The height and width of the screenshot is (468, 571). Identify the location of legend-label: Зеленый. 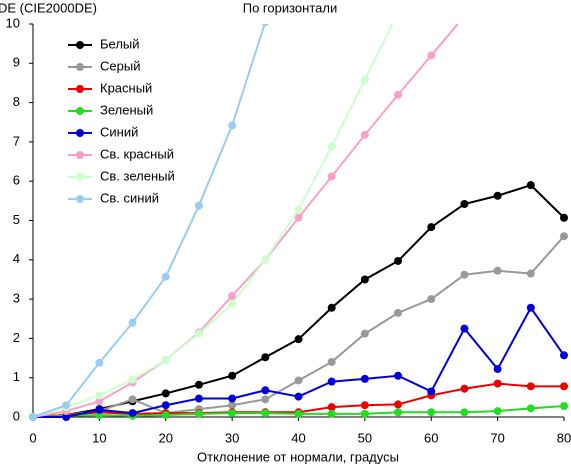
(126, 109).